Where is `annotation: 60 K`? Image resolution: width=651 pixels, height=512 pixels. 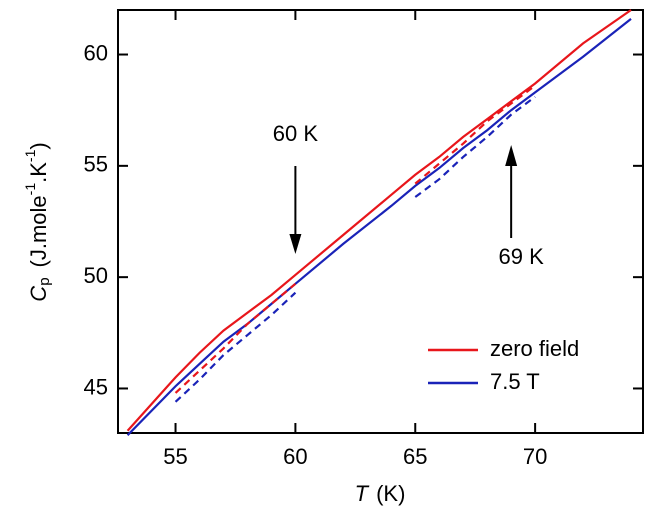 annotation: 60 K is located at coordinates (296, 133).